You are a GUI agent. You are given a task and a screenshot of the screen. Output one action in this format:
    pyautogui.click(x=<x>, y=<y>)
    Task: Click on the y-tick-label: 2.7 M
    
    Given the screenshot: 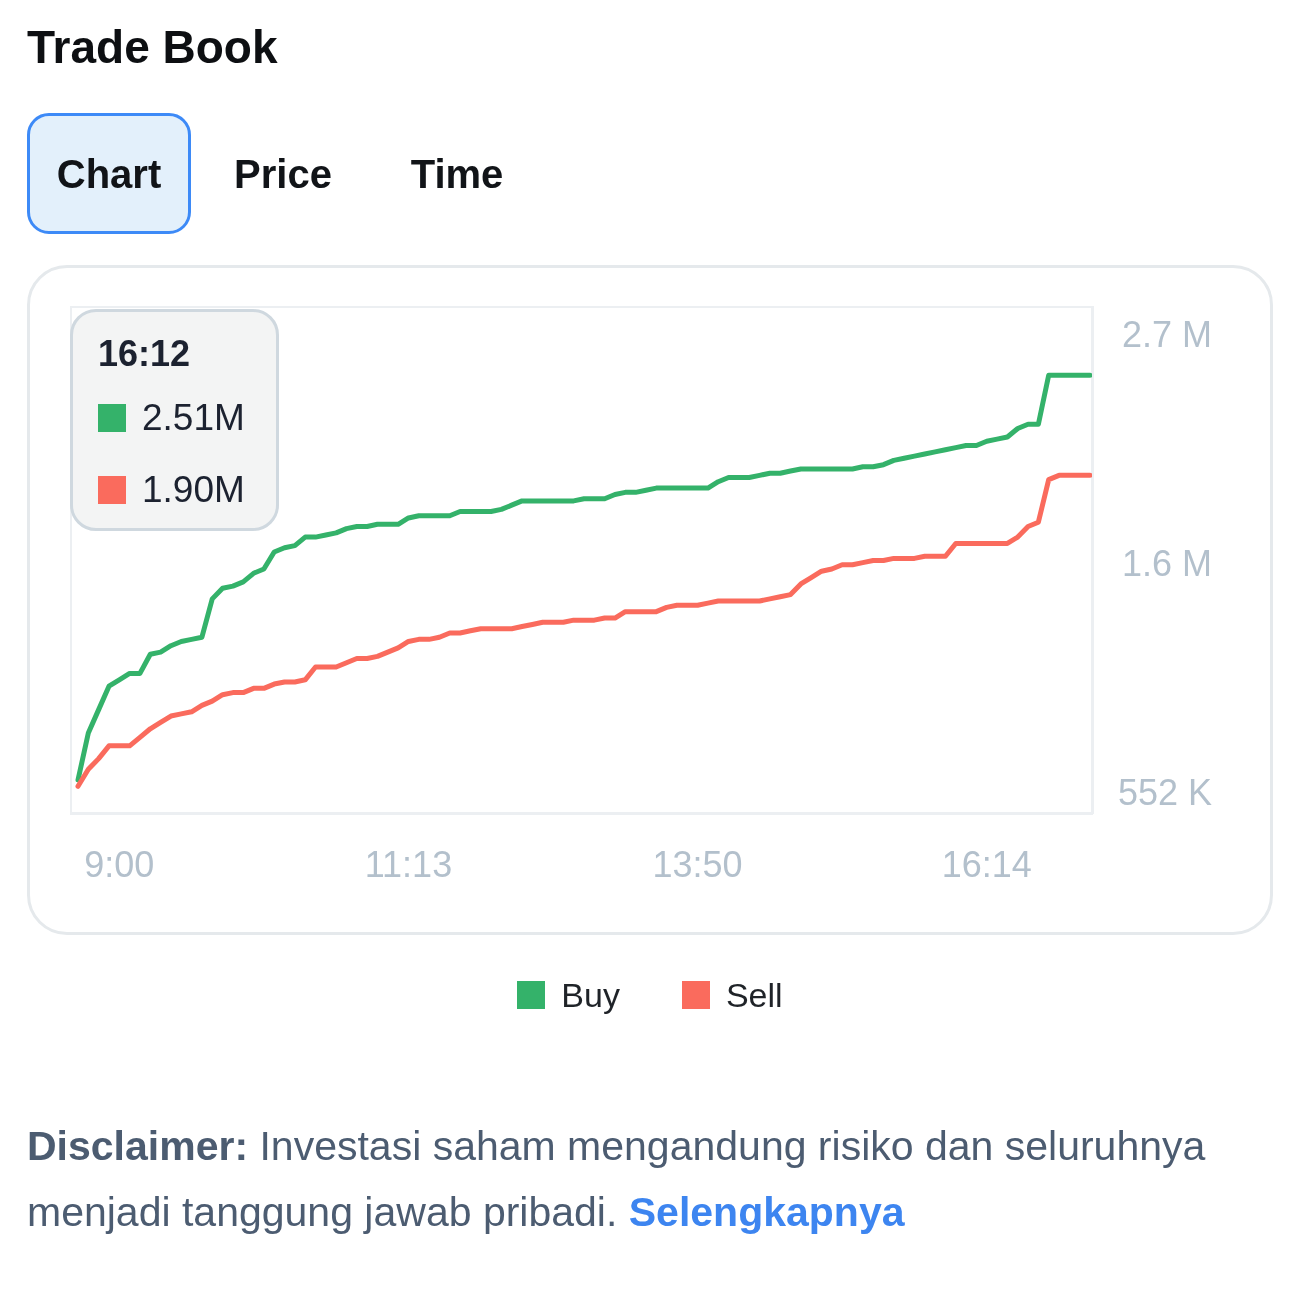 What is the action you would take?
    pyautogui.click(x=1166, y=335)
    